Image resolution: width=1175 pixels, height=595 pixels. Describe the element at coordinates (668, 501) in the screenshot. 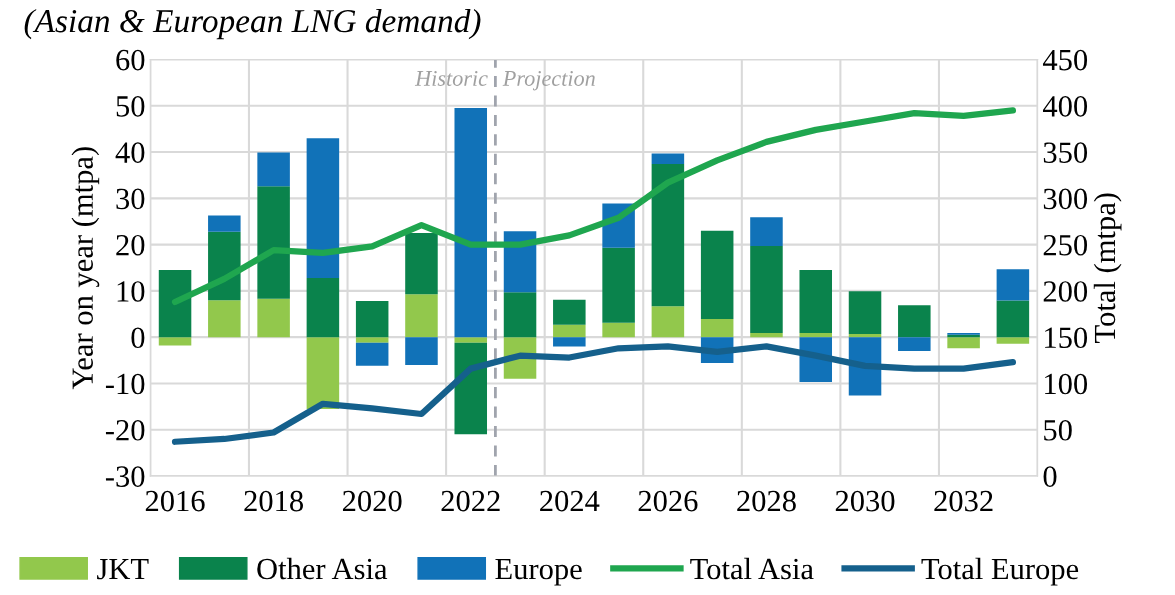

I see `x-tick-label: 2026` at that location.